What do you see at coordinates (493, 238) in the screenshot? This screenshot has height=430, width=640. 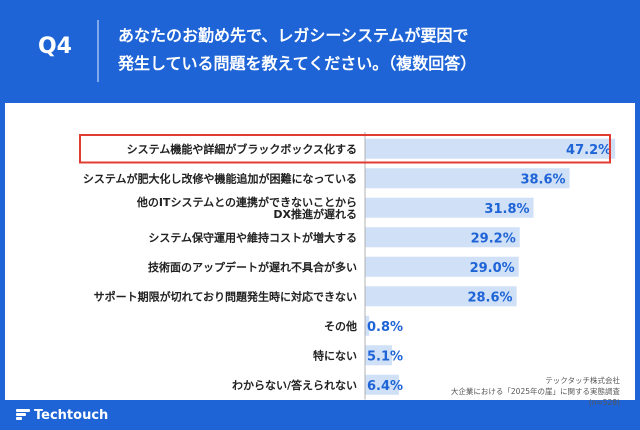 I see `value-label-3: 29.2%` at bounding box center [493, 238].